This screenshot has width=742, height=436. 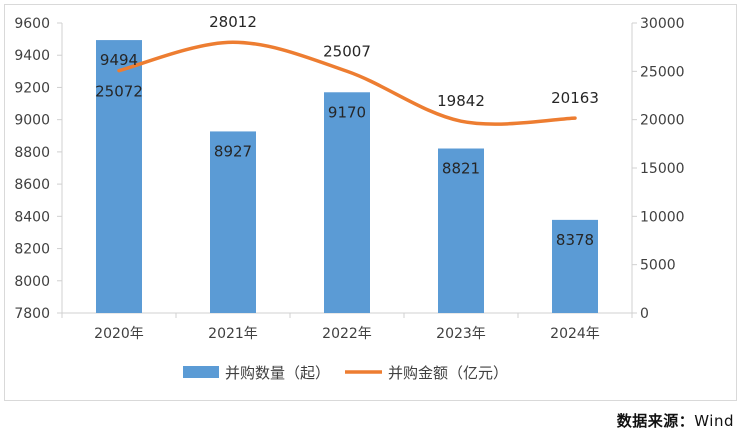 What do you see at coordinates (32, 250) in the screenshot?
I see `left-tick-label: 8200` at bounding box center [32, 250].